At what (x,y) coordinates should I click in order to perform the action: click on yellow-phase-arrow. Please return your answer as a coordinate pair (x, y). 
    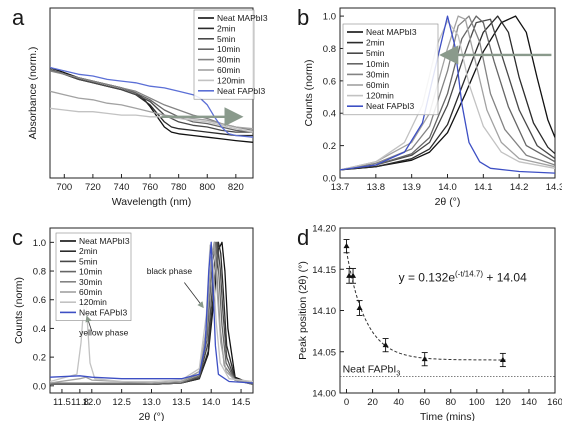
    Looking at the image, I should click on (89, 323).